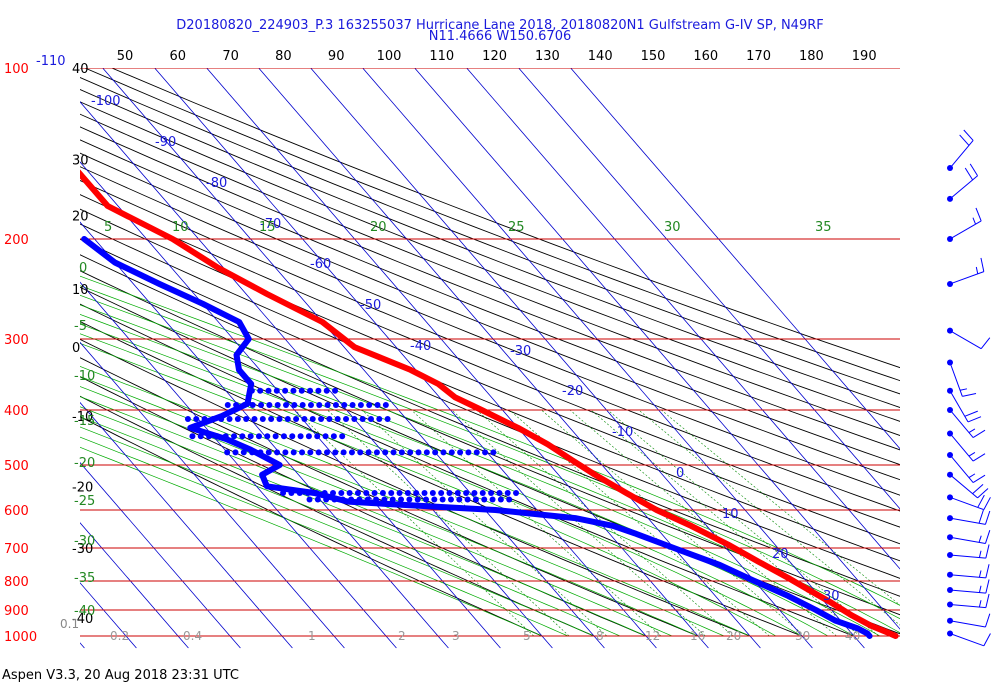 This screenshot has width=1000, height=700. Describe the element at coordinates (16, 69) in the screenshot. I see `pressure-tick-label: 100` at that location.